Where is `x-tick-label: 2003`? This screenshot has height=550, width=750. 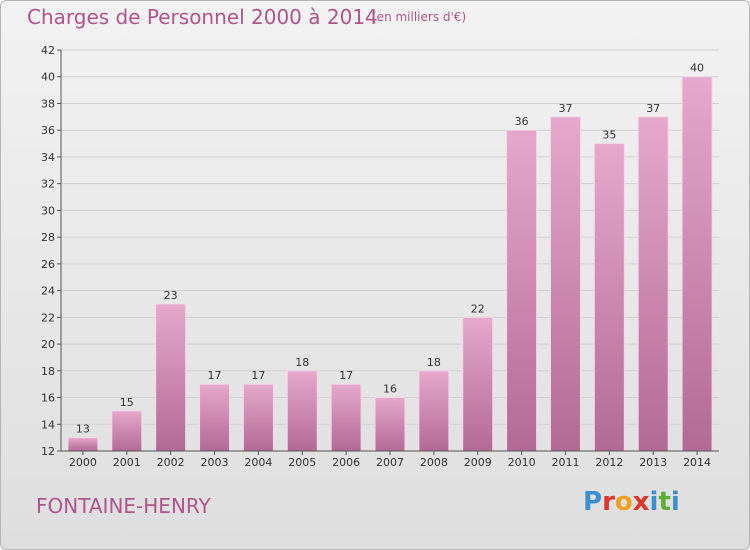 x-tick-label: 2003 is located at coordinates (215, 462).